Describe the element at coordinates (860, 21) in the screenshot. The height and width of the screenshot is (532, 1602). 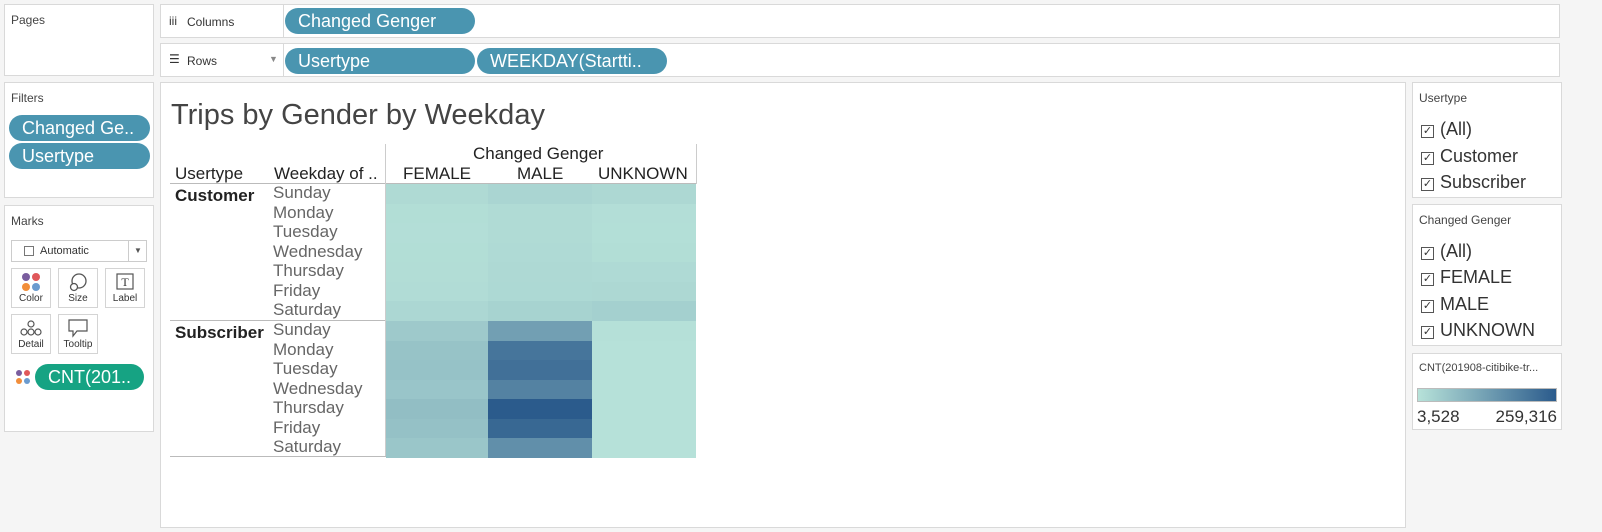
I see `columns-shelf: iii Columns Changed Genger` at that location.